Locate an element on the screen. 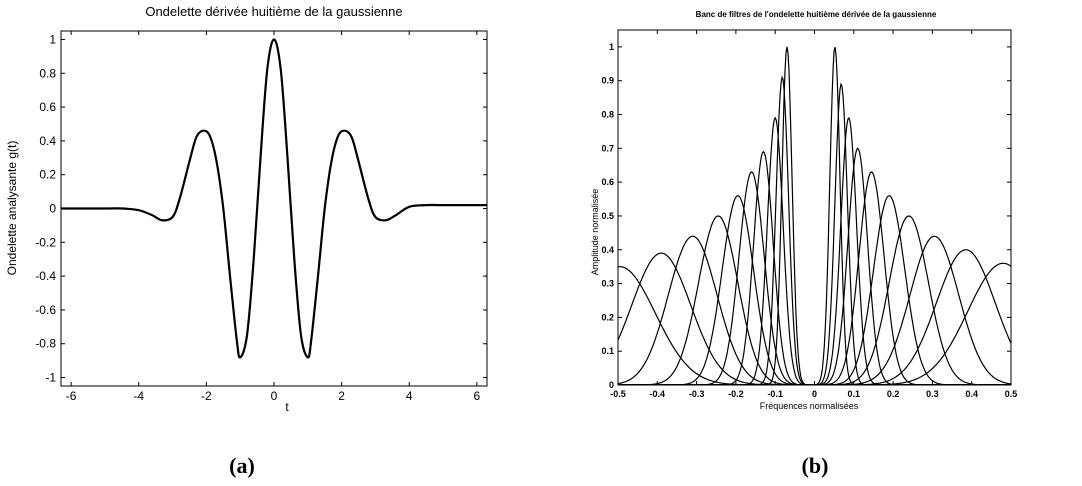 The height and width of the screenshot is (486, 1082). chart-b-x-tick-label: 0 is located at coordinates (814, 394).